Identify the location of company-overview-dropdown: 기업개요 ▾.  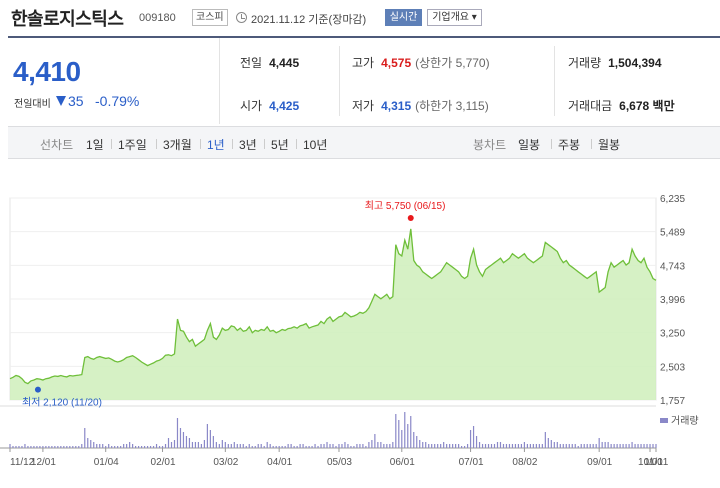
(454, 17).